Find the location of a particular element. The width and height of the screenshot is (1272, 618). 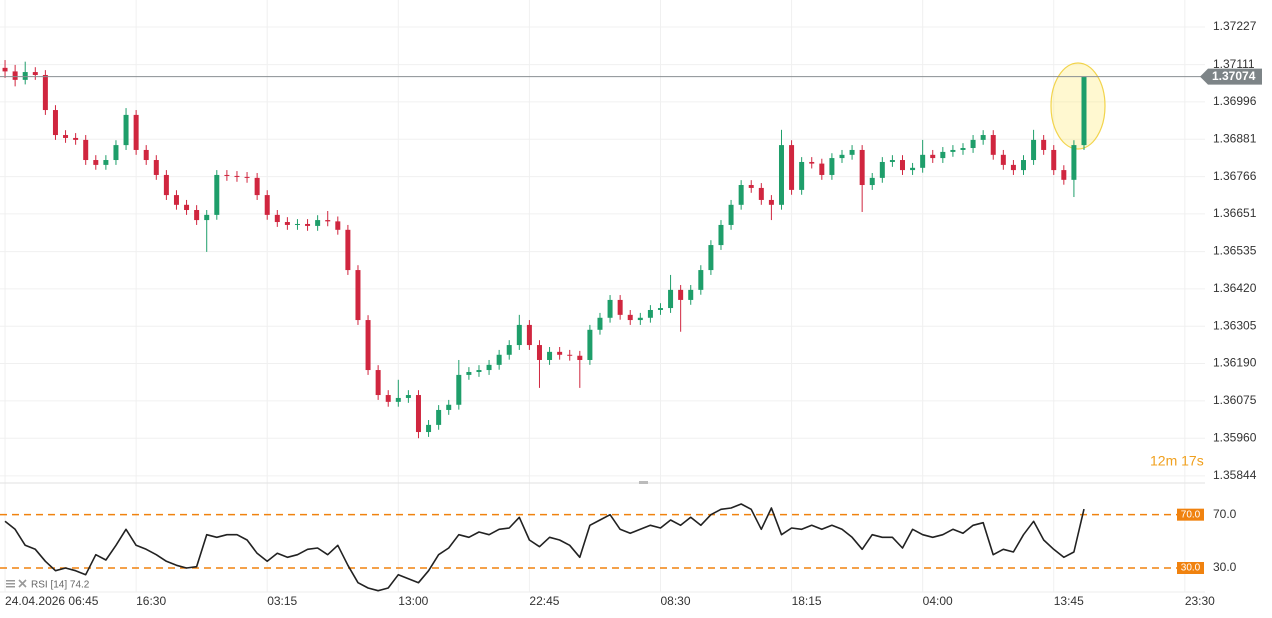

rsi-line is located at coordinates (544, 547).